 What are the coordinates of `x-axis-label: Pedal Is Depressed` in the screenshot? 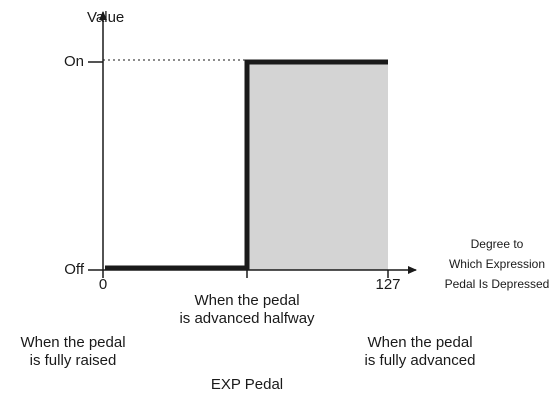 It's located at (497, 284).